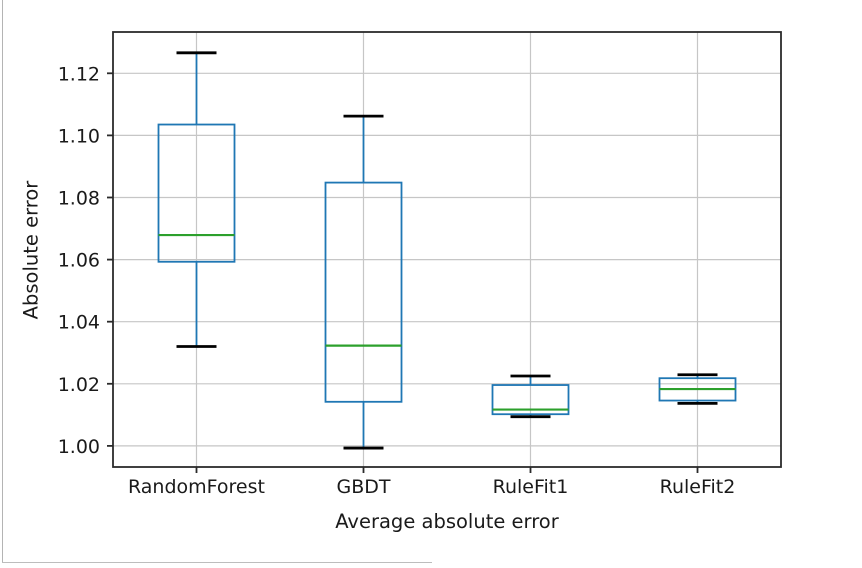 This screenshot has width=862, height=568. What do you see at coordinates (698, 487) in the screenshot?
I see `category-label: RuleFit2` at bounding box center [698, 487].